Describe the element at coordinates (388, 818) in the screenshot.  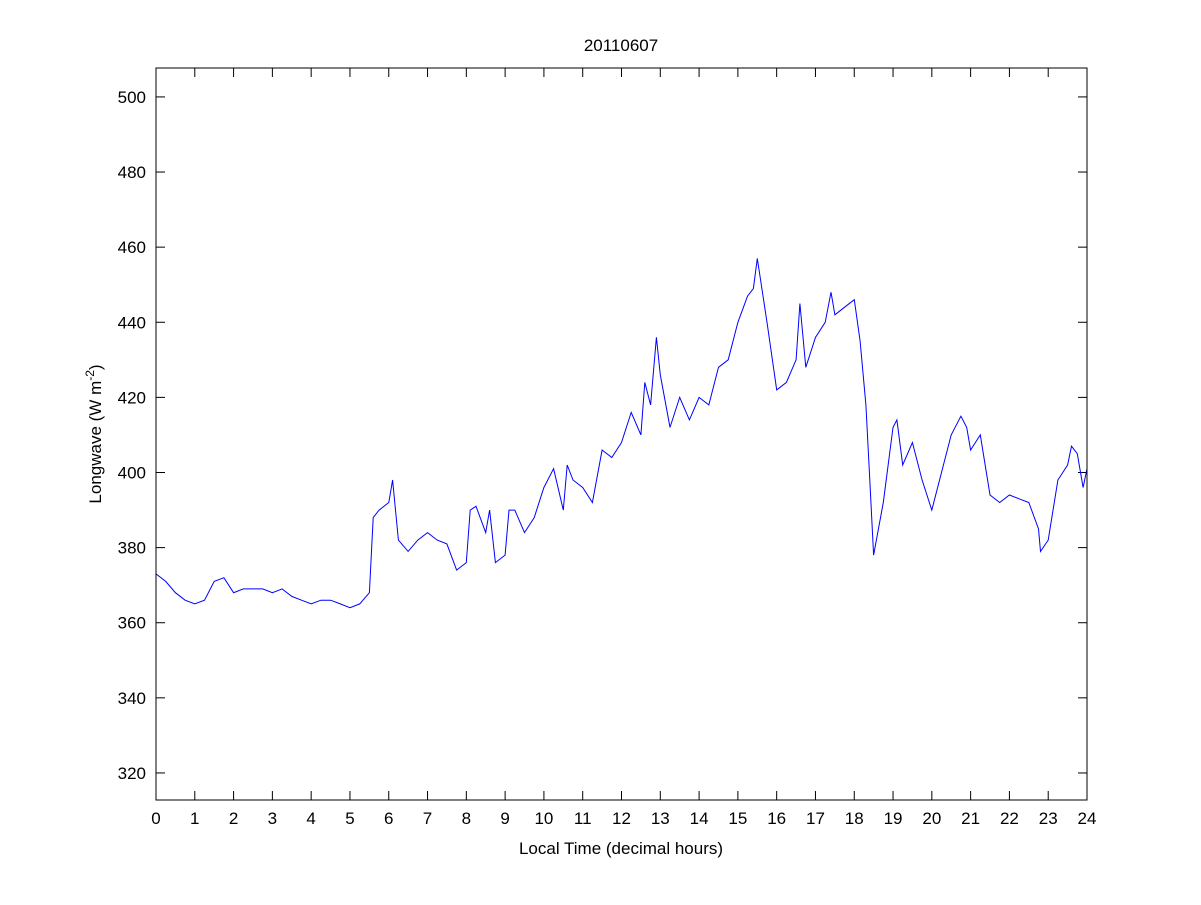
I see `x-tick-label: 6` at that location.